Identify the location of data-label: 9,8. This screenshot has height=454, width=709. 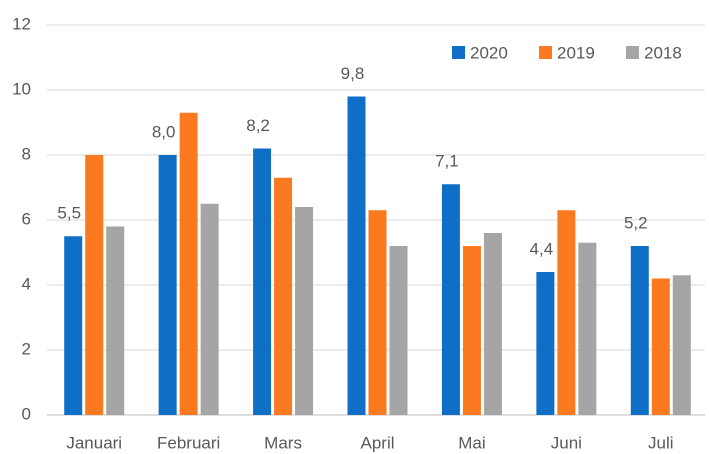
(353, 73).